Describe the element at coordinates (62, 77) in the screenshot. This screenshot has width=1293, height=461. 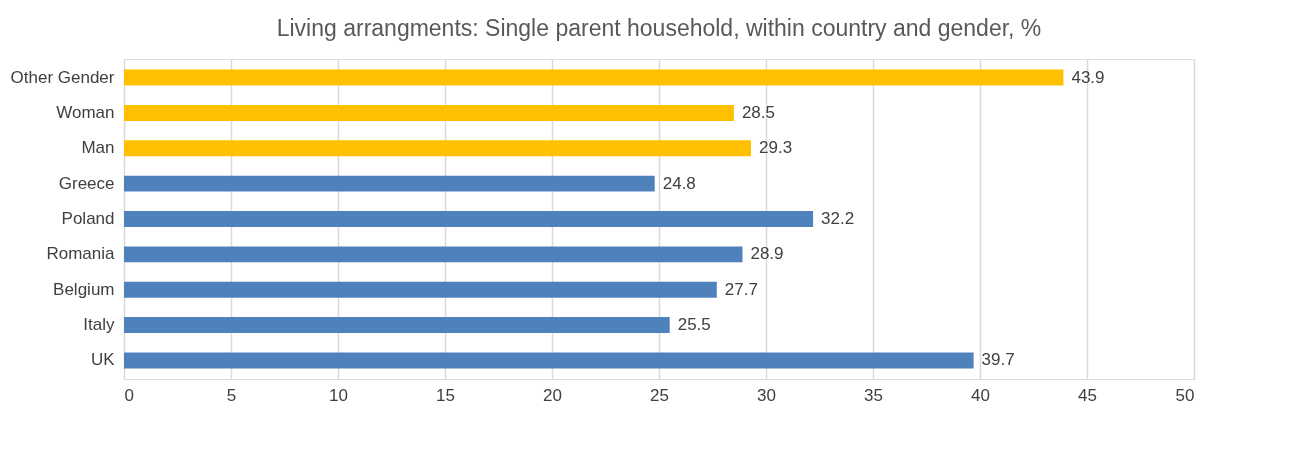
I see `y-tick-label: Other Gender` at that location.